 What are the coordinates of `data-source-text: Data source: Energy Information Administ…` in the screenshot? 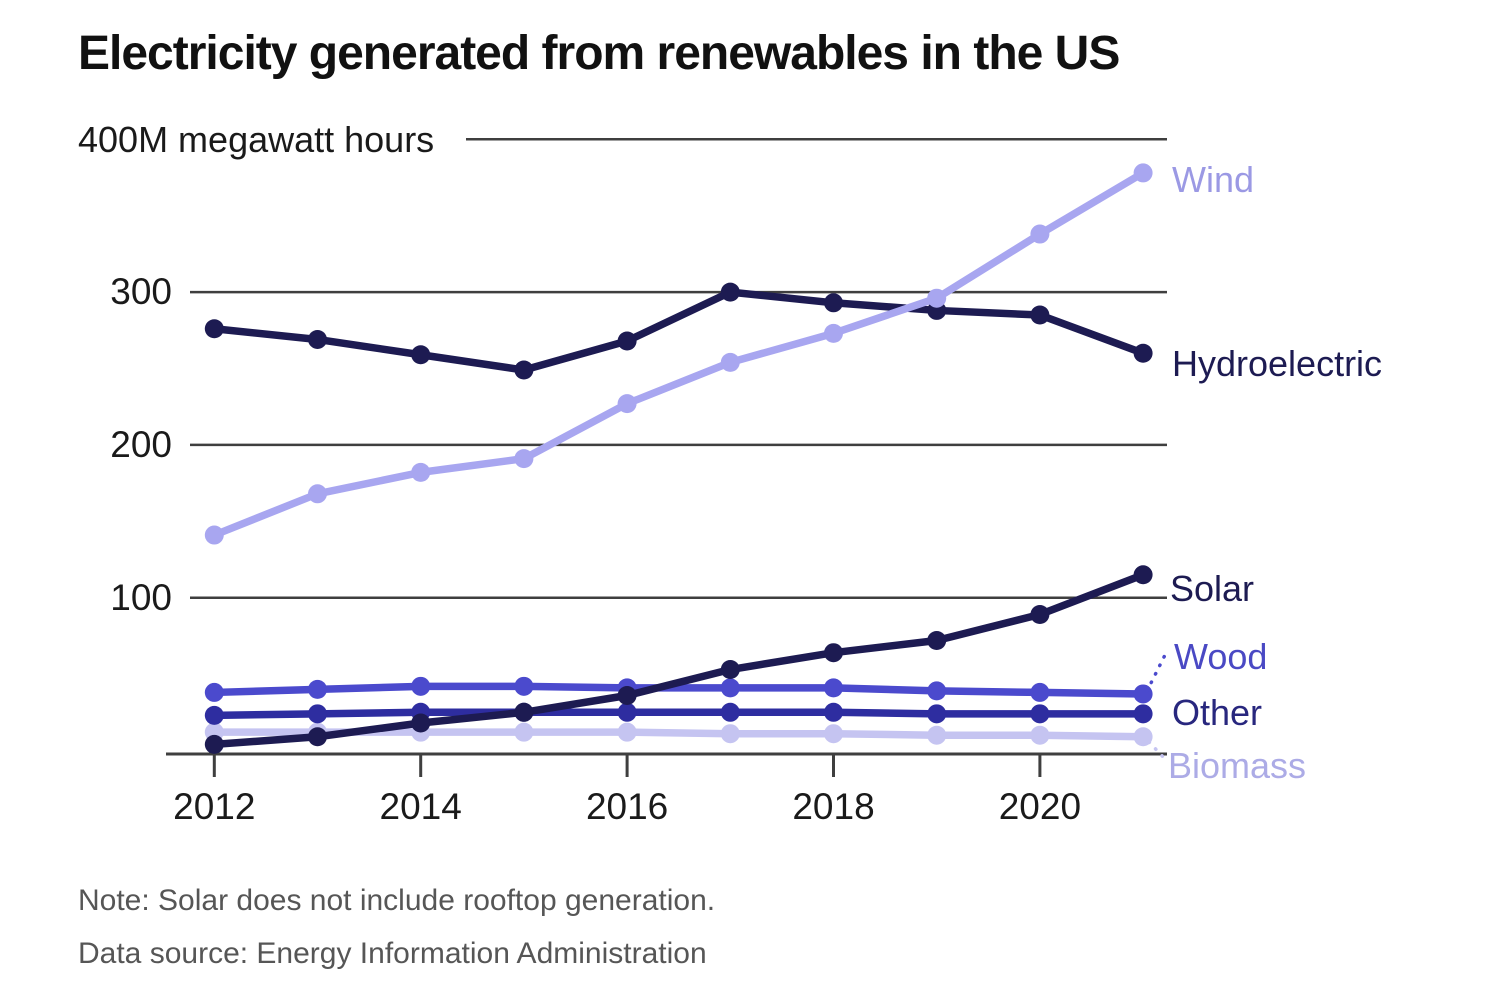 It's located at (392, 953).